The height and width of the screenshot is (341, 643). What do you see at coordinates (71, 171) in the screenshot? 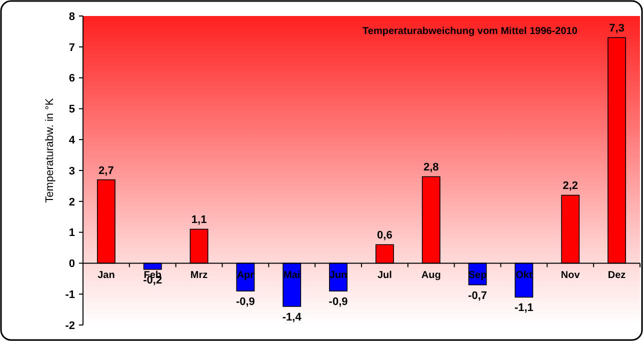
I see `y-tick-label: 3` at bounding box center [71, 171].